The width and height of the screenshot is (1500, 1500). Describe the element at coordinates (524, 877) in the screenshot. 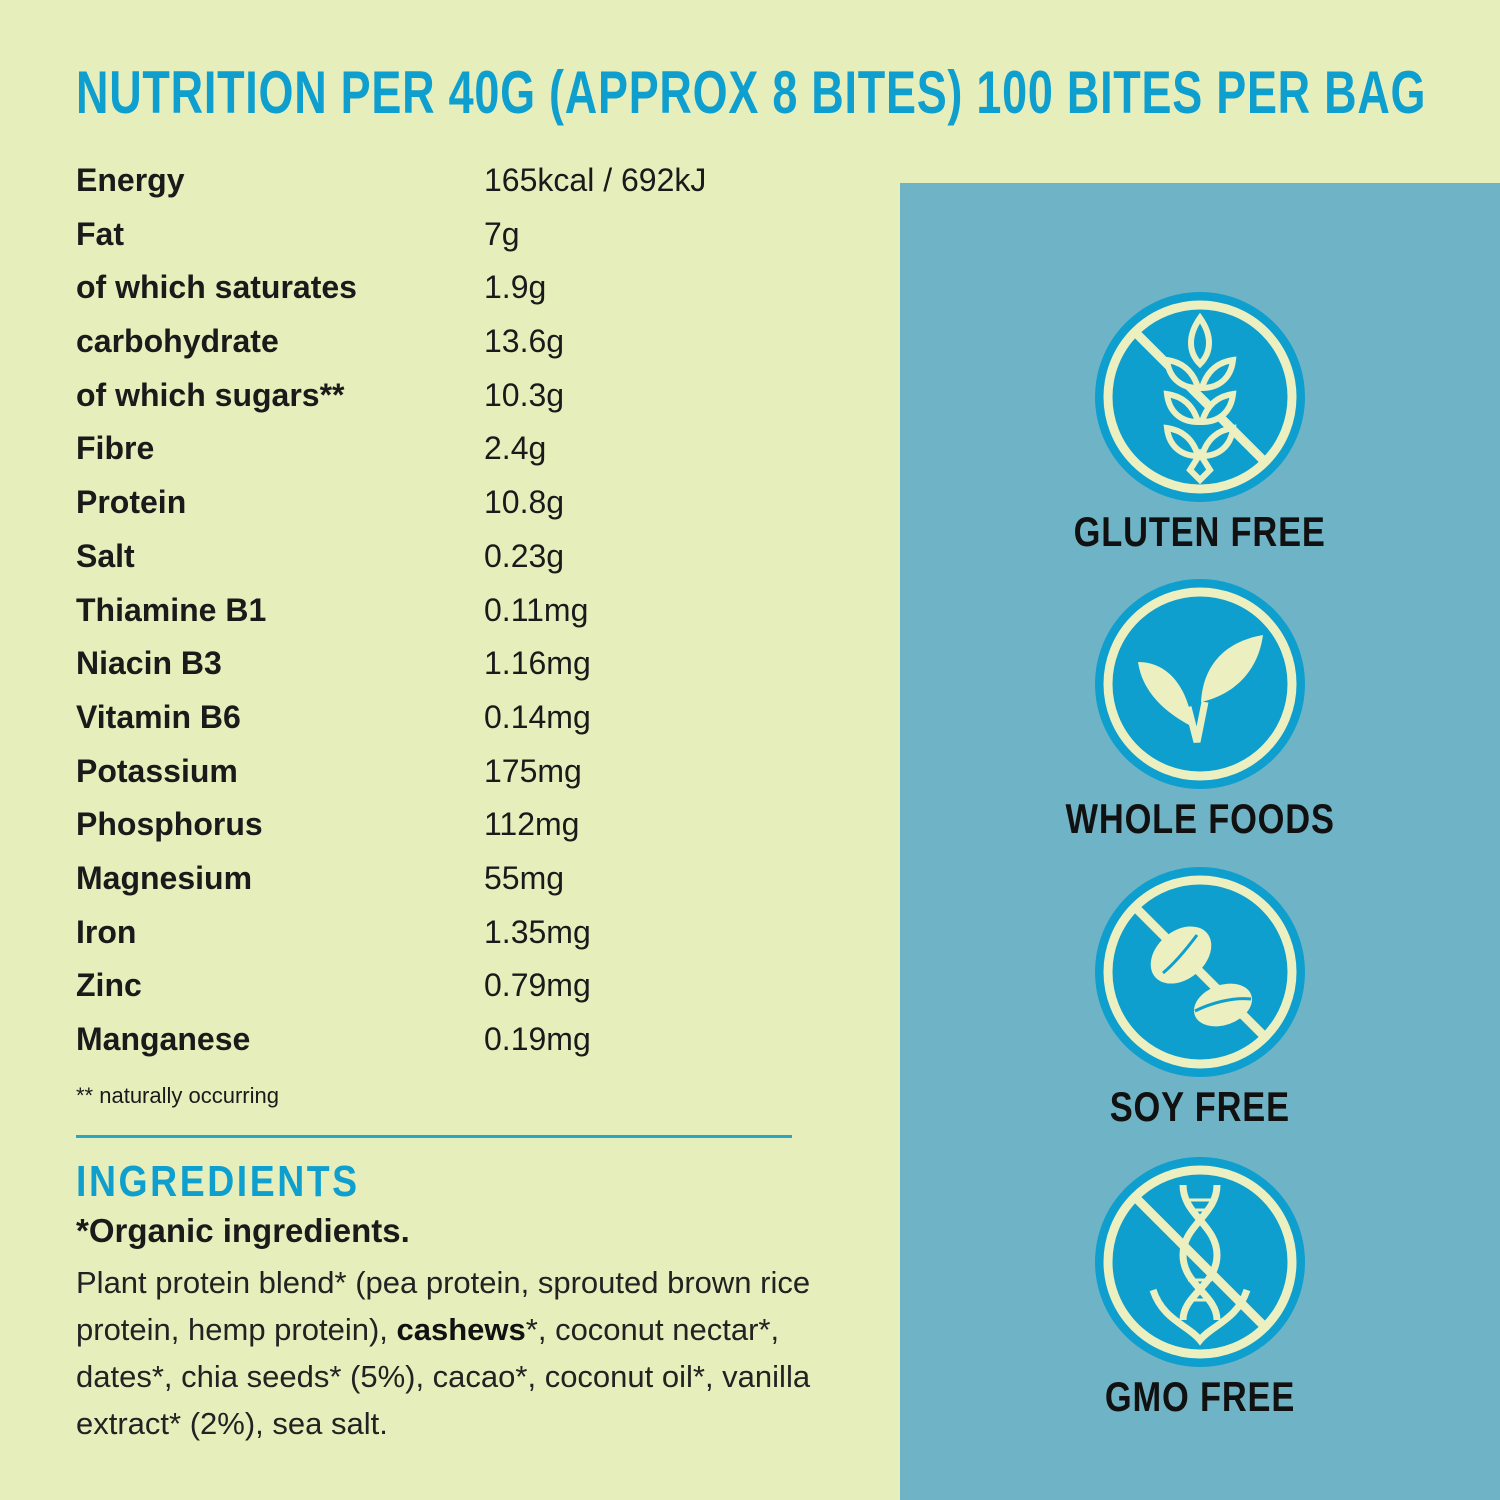

I see `nutrient-value: 55mg` at that location.